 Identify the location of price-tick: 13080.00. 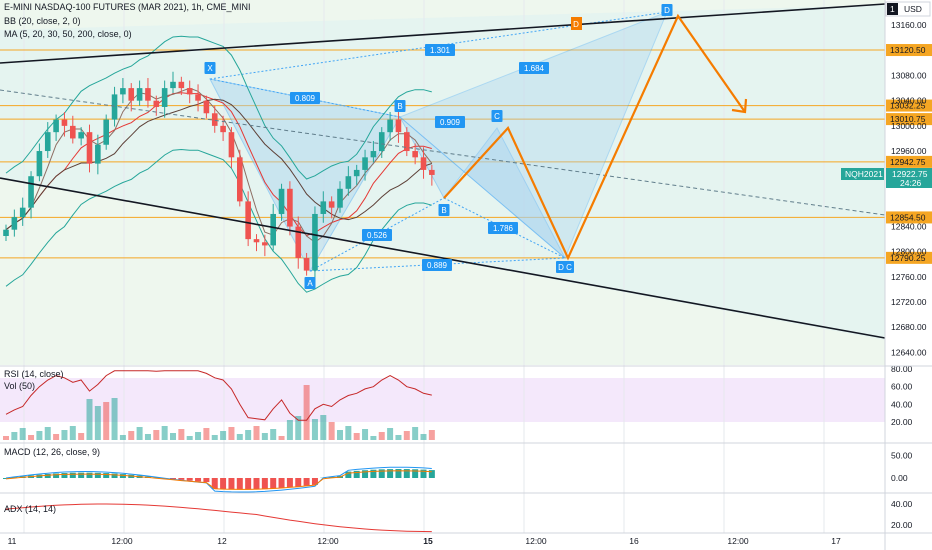
(909, 76).